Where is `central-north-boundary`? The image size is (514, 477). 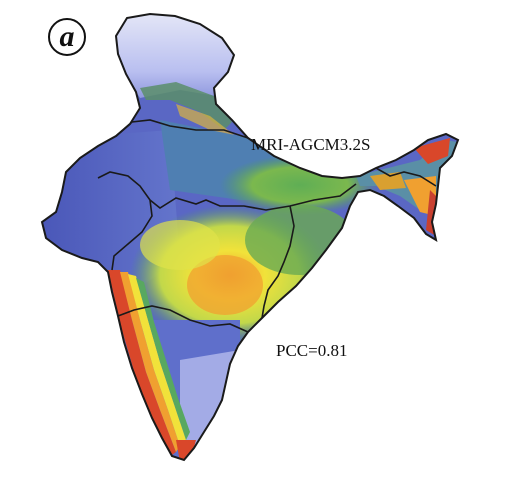 central-north-boundary is located at coordinates (253, 197).